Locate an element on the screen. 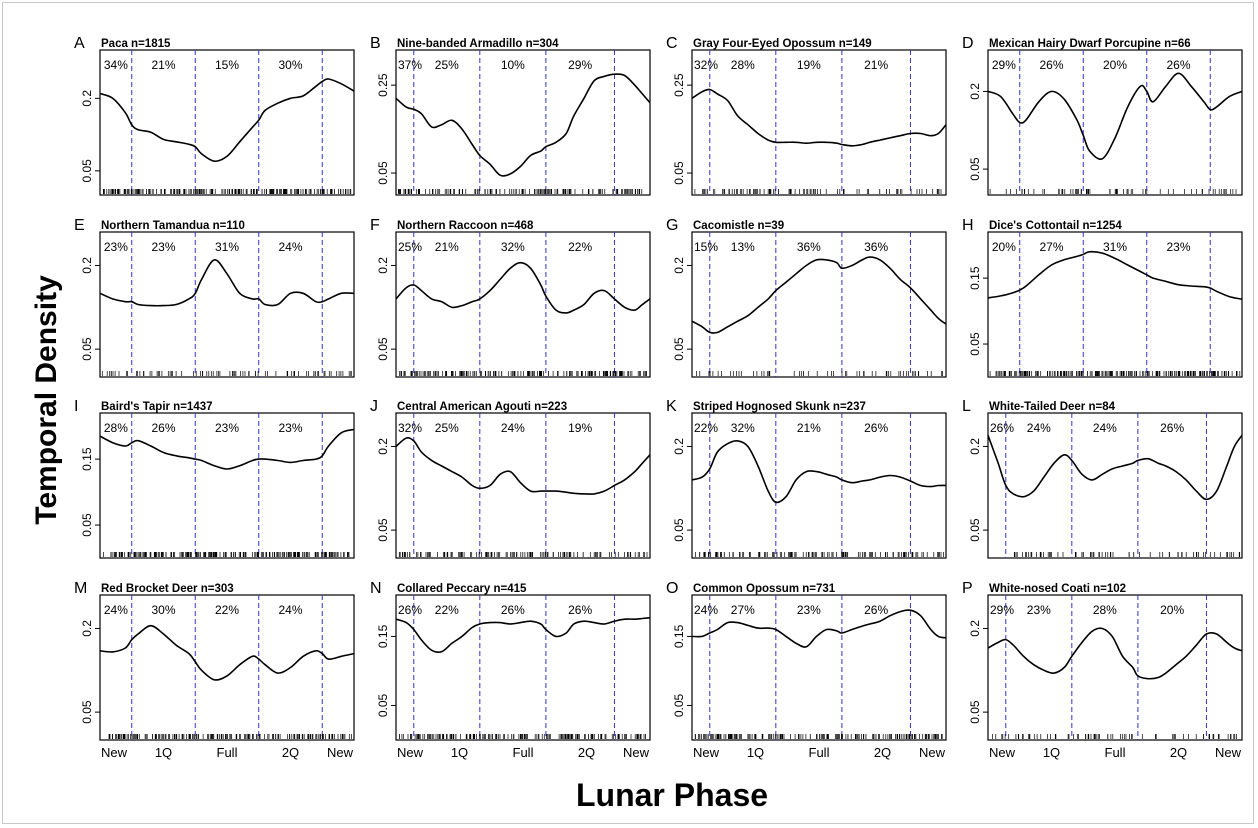 This screenshot has height=828, width=1258. panel-letter: F is located at coordinates (375, 225).